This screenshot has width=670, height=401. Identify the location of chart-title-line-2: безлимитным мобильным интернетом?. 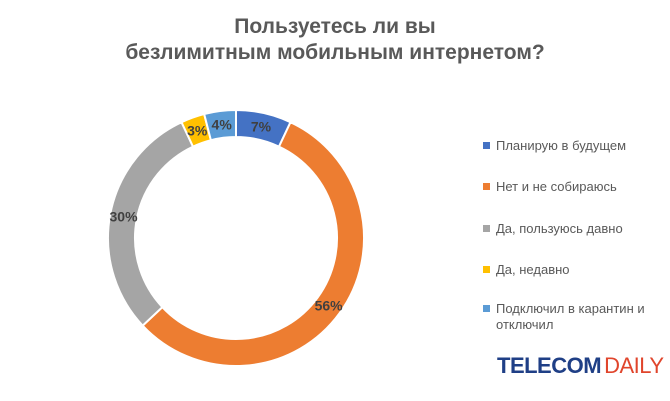
(335, 52).